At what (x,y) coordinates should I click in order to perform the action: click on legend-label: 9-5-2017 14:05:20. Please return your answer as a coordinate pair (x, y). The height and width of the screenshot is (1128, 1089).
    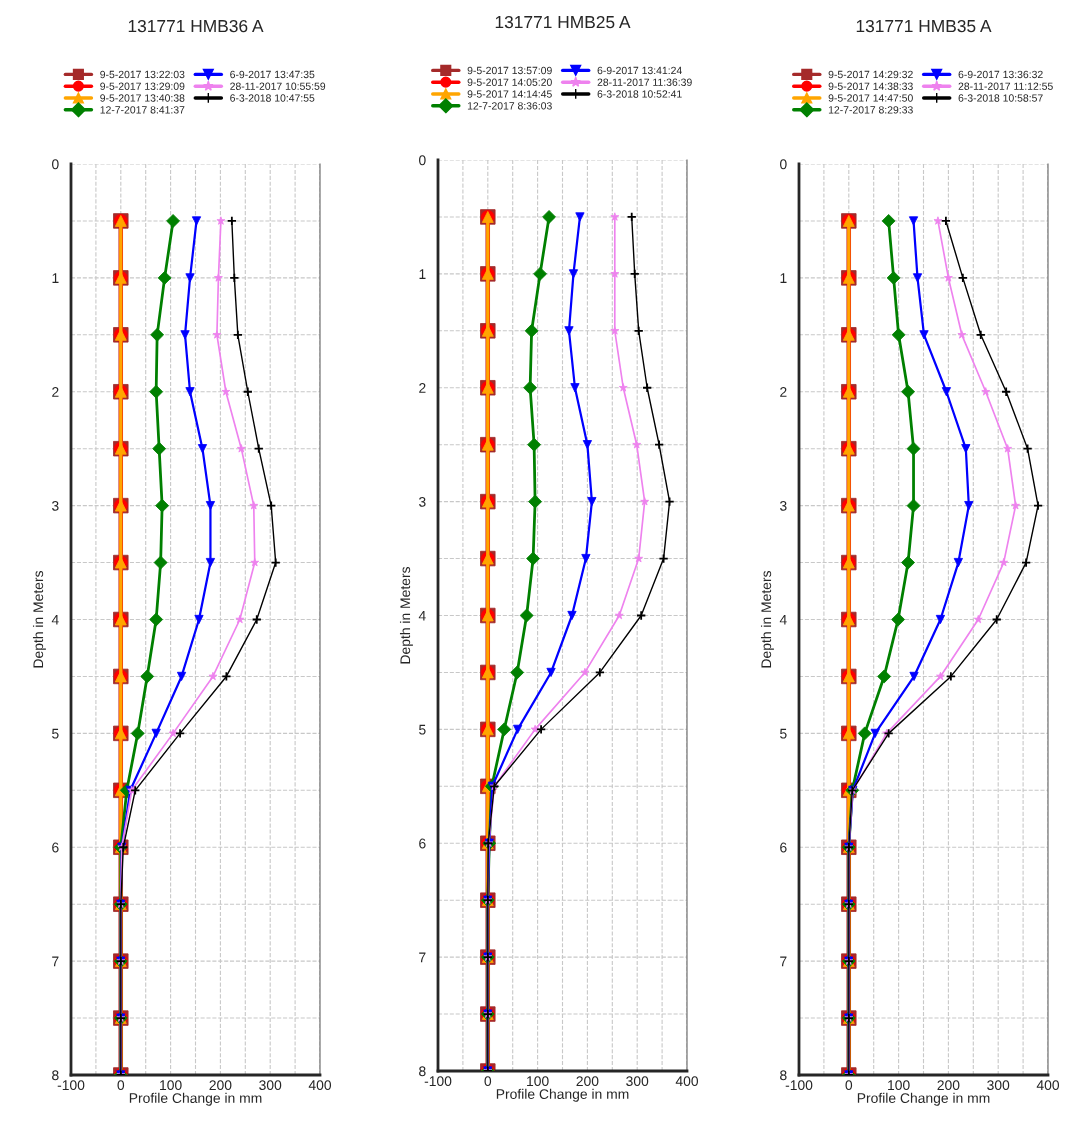
    Looking at the image, I should click on (509, 82).